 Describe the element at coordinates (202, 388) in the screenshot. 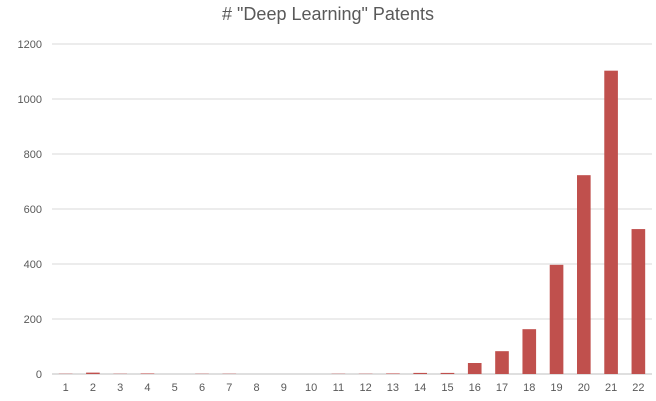

I see `x-tick-label: 6` at that location.